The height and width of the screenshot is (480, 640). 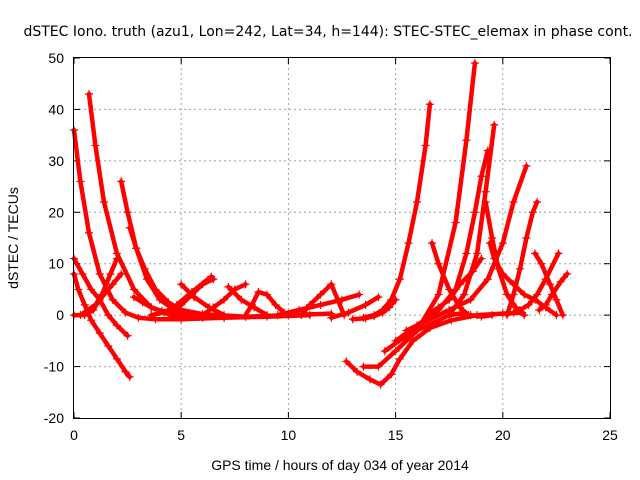 What do you see at coordinates (289, 435) in the screenshot?
I see `x-tick-label: 10` at bounding box center [289, 435].